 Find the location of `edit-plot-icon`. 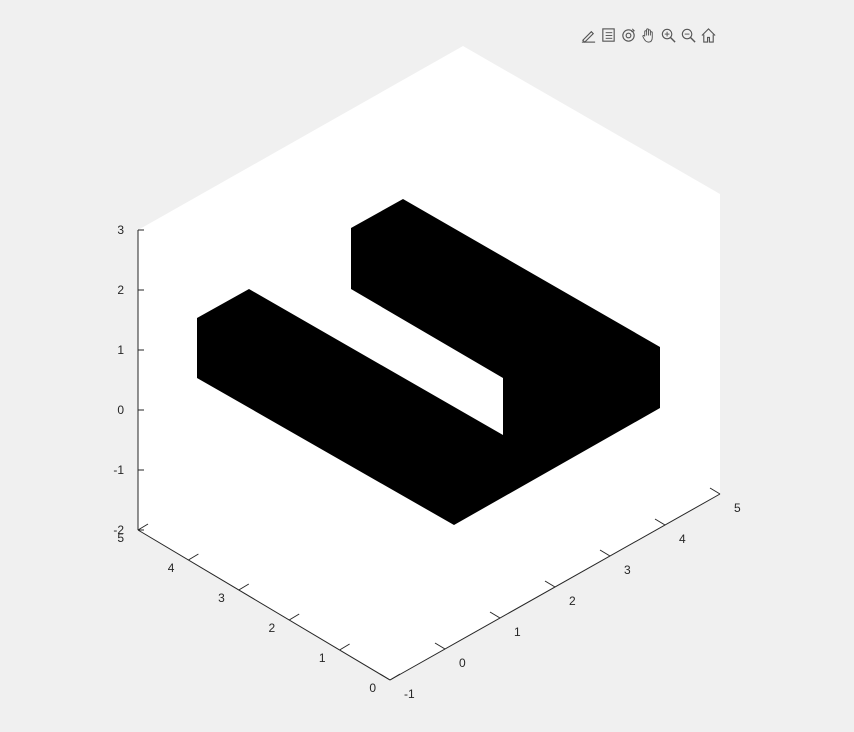

edit-plot-icon is located at coordinates (588, 36).